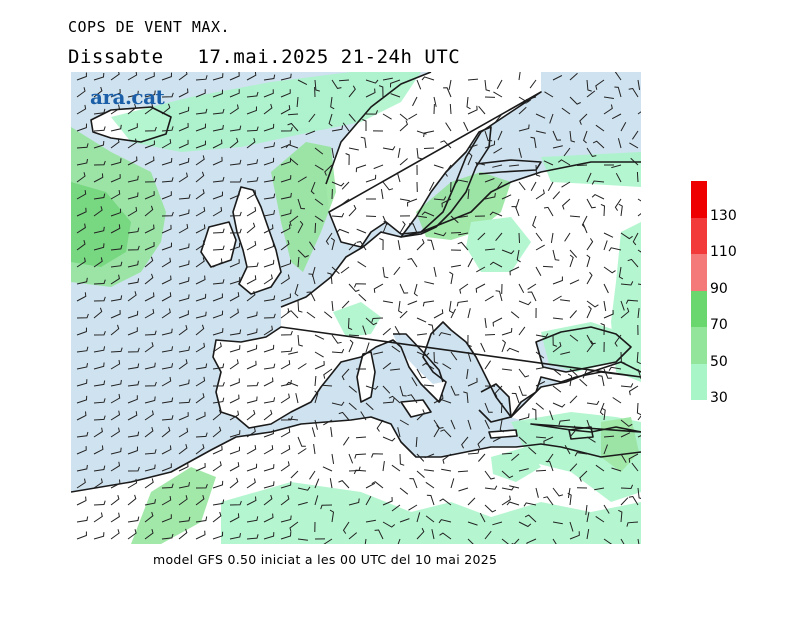  I want to click on ara-cat-logo: ara.cat, so click(127, 97).